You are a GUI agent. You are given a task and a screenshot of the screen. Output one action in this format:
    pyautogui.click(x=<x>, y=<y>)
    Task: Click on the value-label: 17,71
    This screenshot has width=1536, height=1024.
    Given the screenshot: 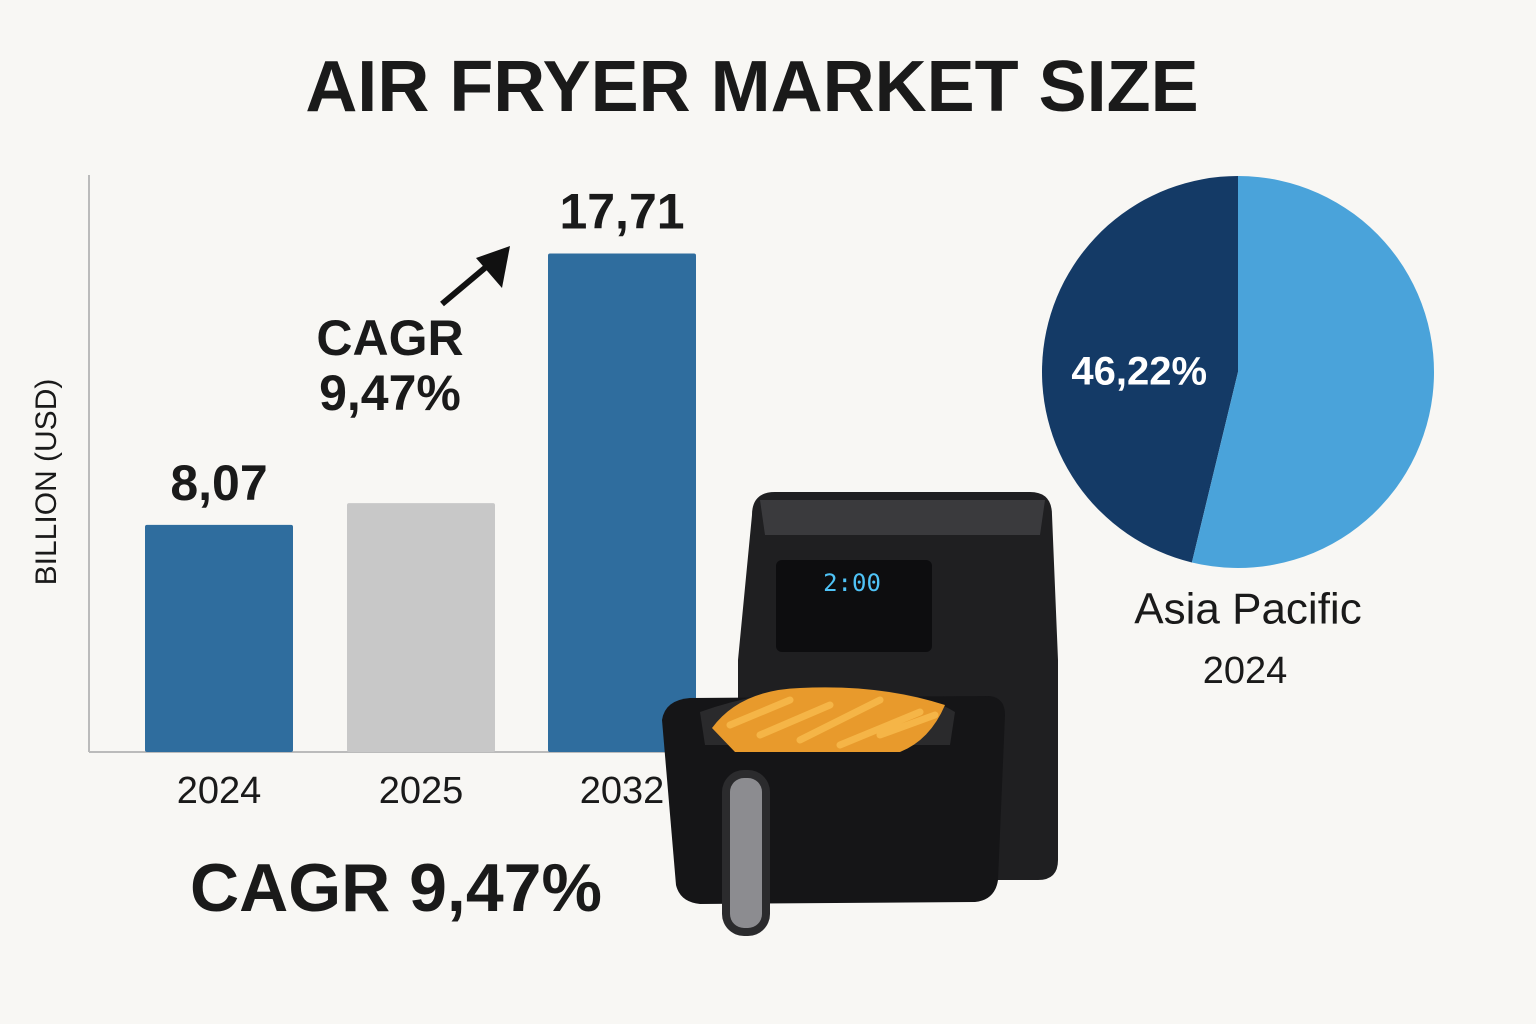 What is the action you would take?
    pyautogui.click(x=621, y=212)
    